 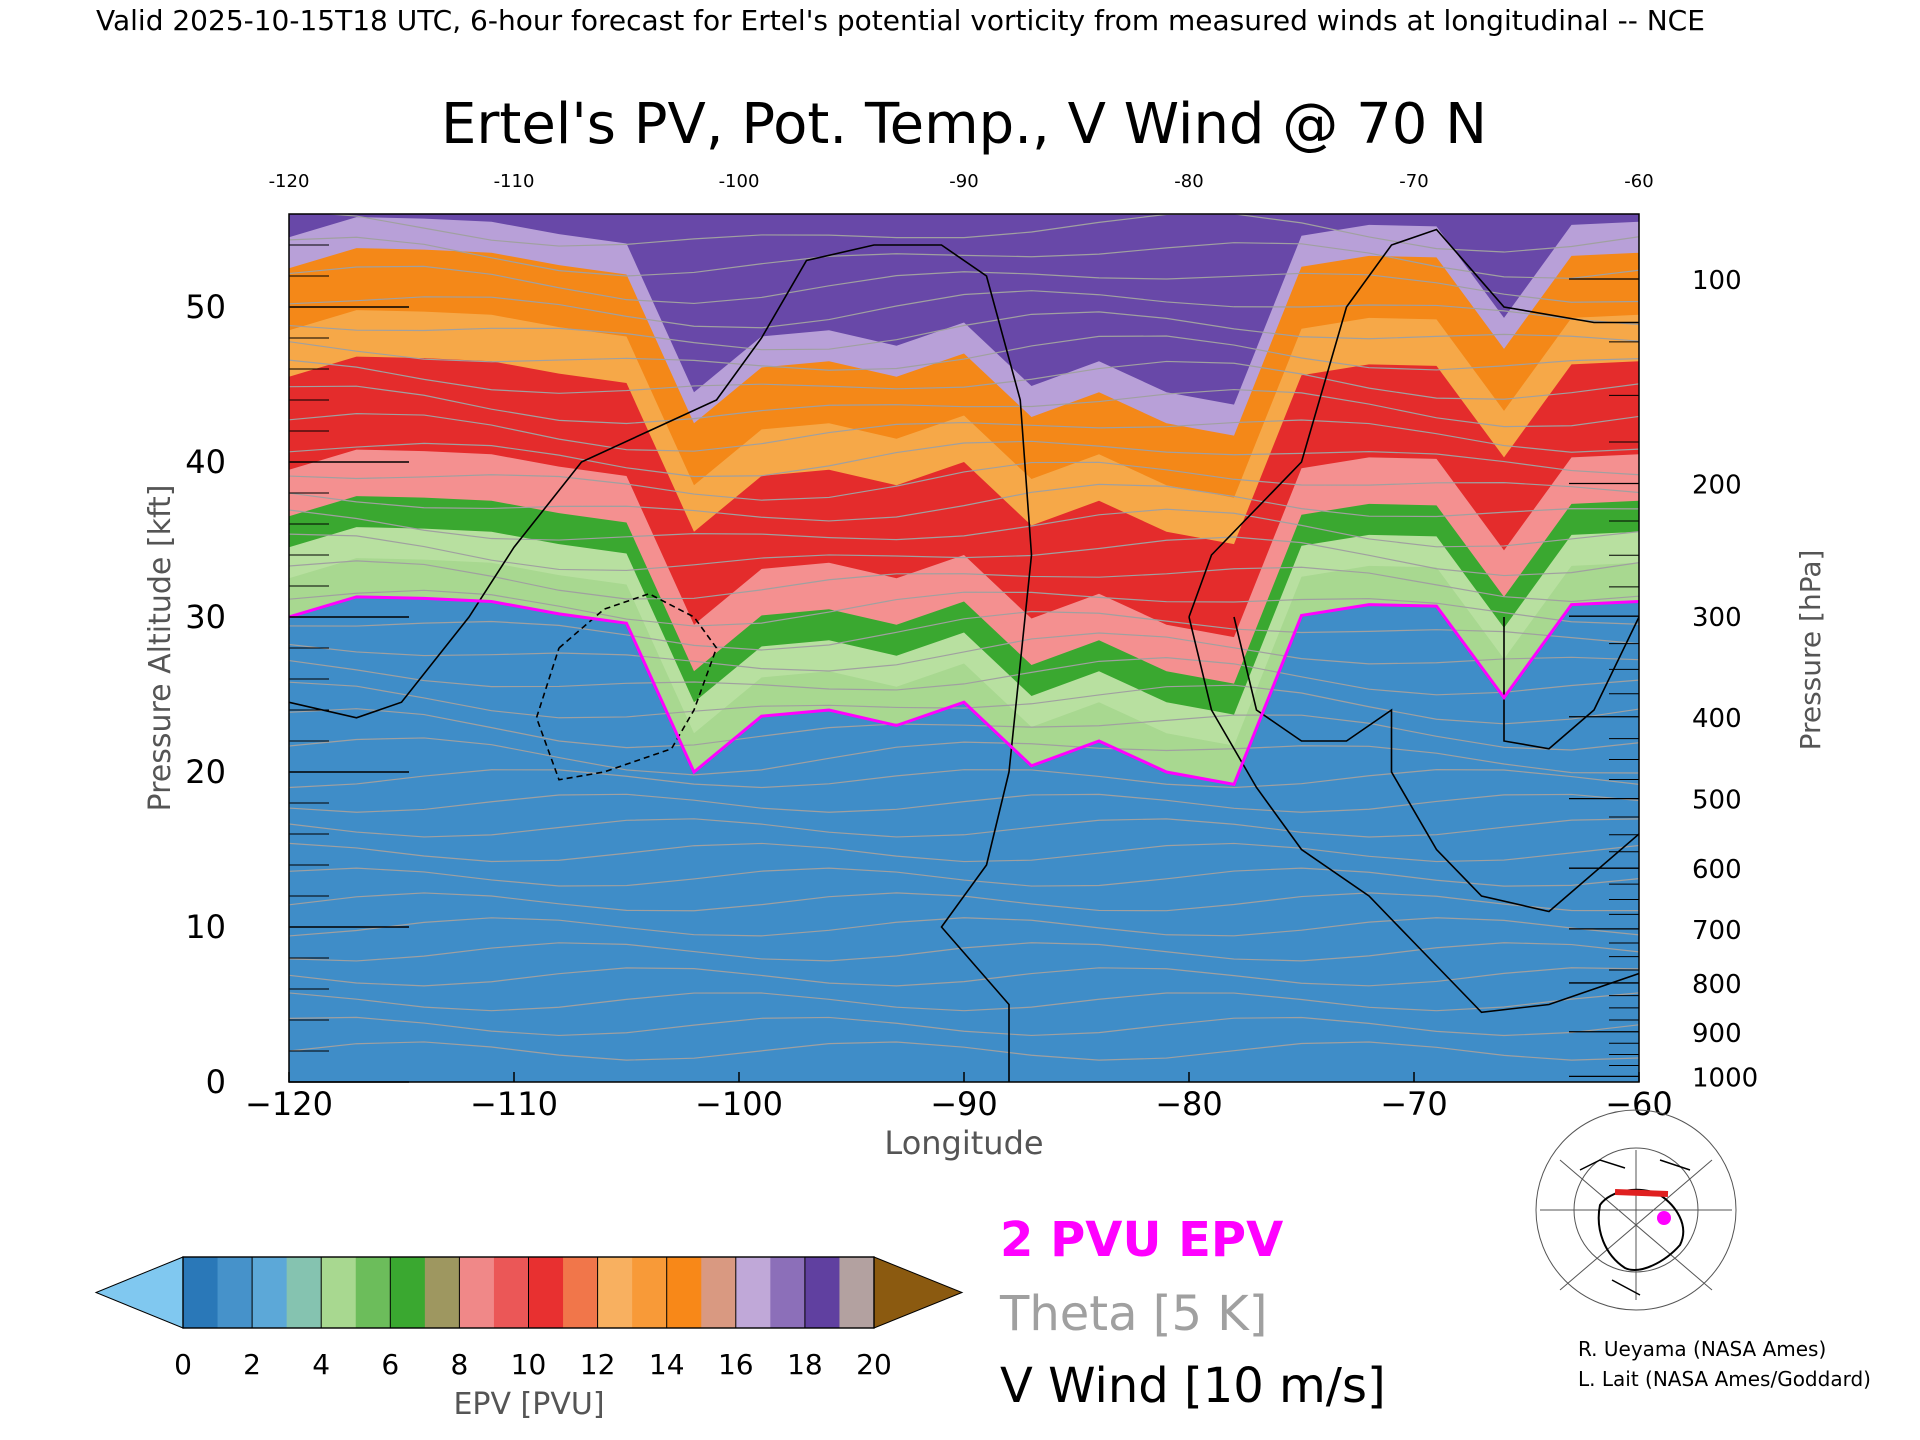 I want to click on right-tick-label: 900, so click(x=1717, y=1034).